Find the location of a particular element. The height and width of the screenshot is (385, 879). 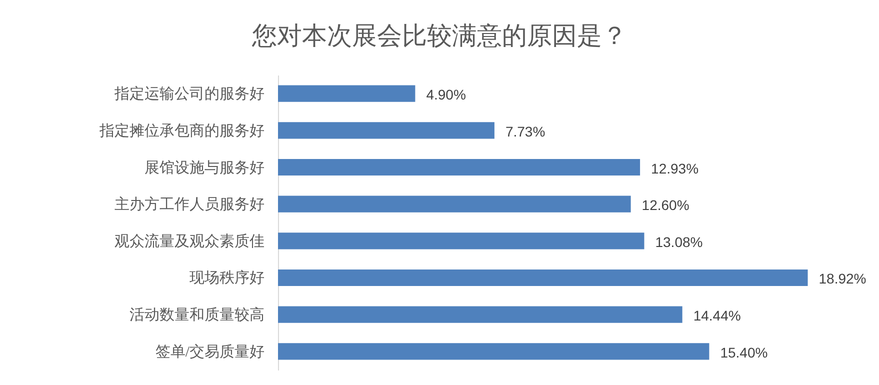

y-tick-label: 主办方工作人员服务好 is located at coordinates (189, 205).